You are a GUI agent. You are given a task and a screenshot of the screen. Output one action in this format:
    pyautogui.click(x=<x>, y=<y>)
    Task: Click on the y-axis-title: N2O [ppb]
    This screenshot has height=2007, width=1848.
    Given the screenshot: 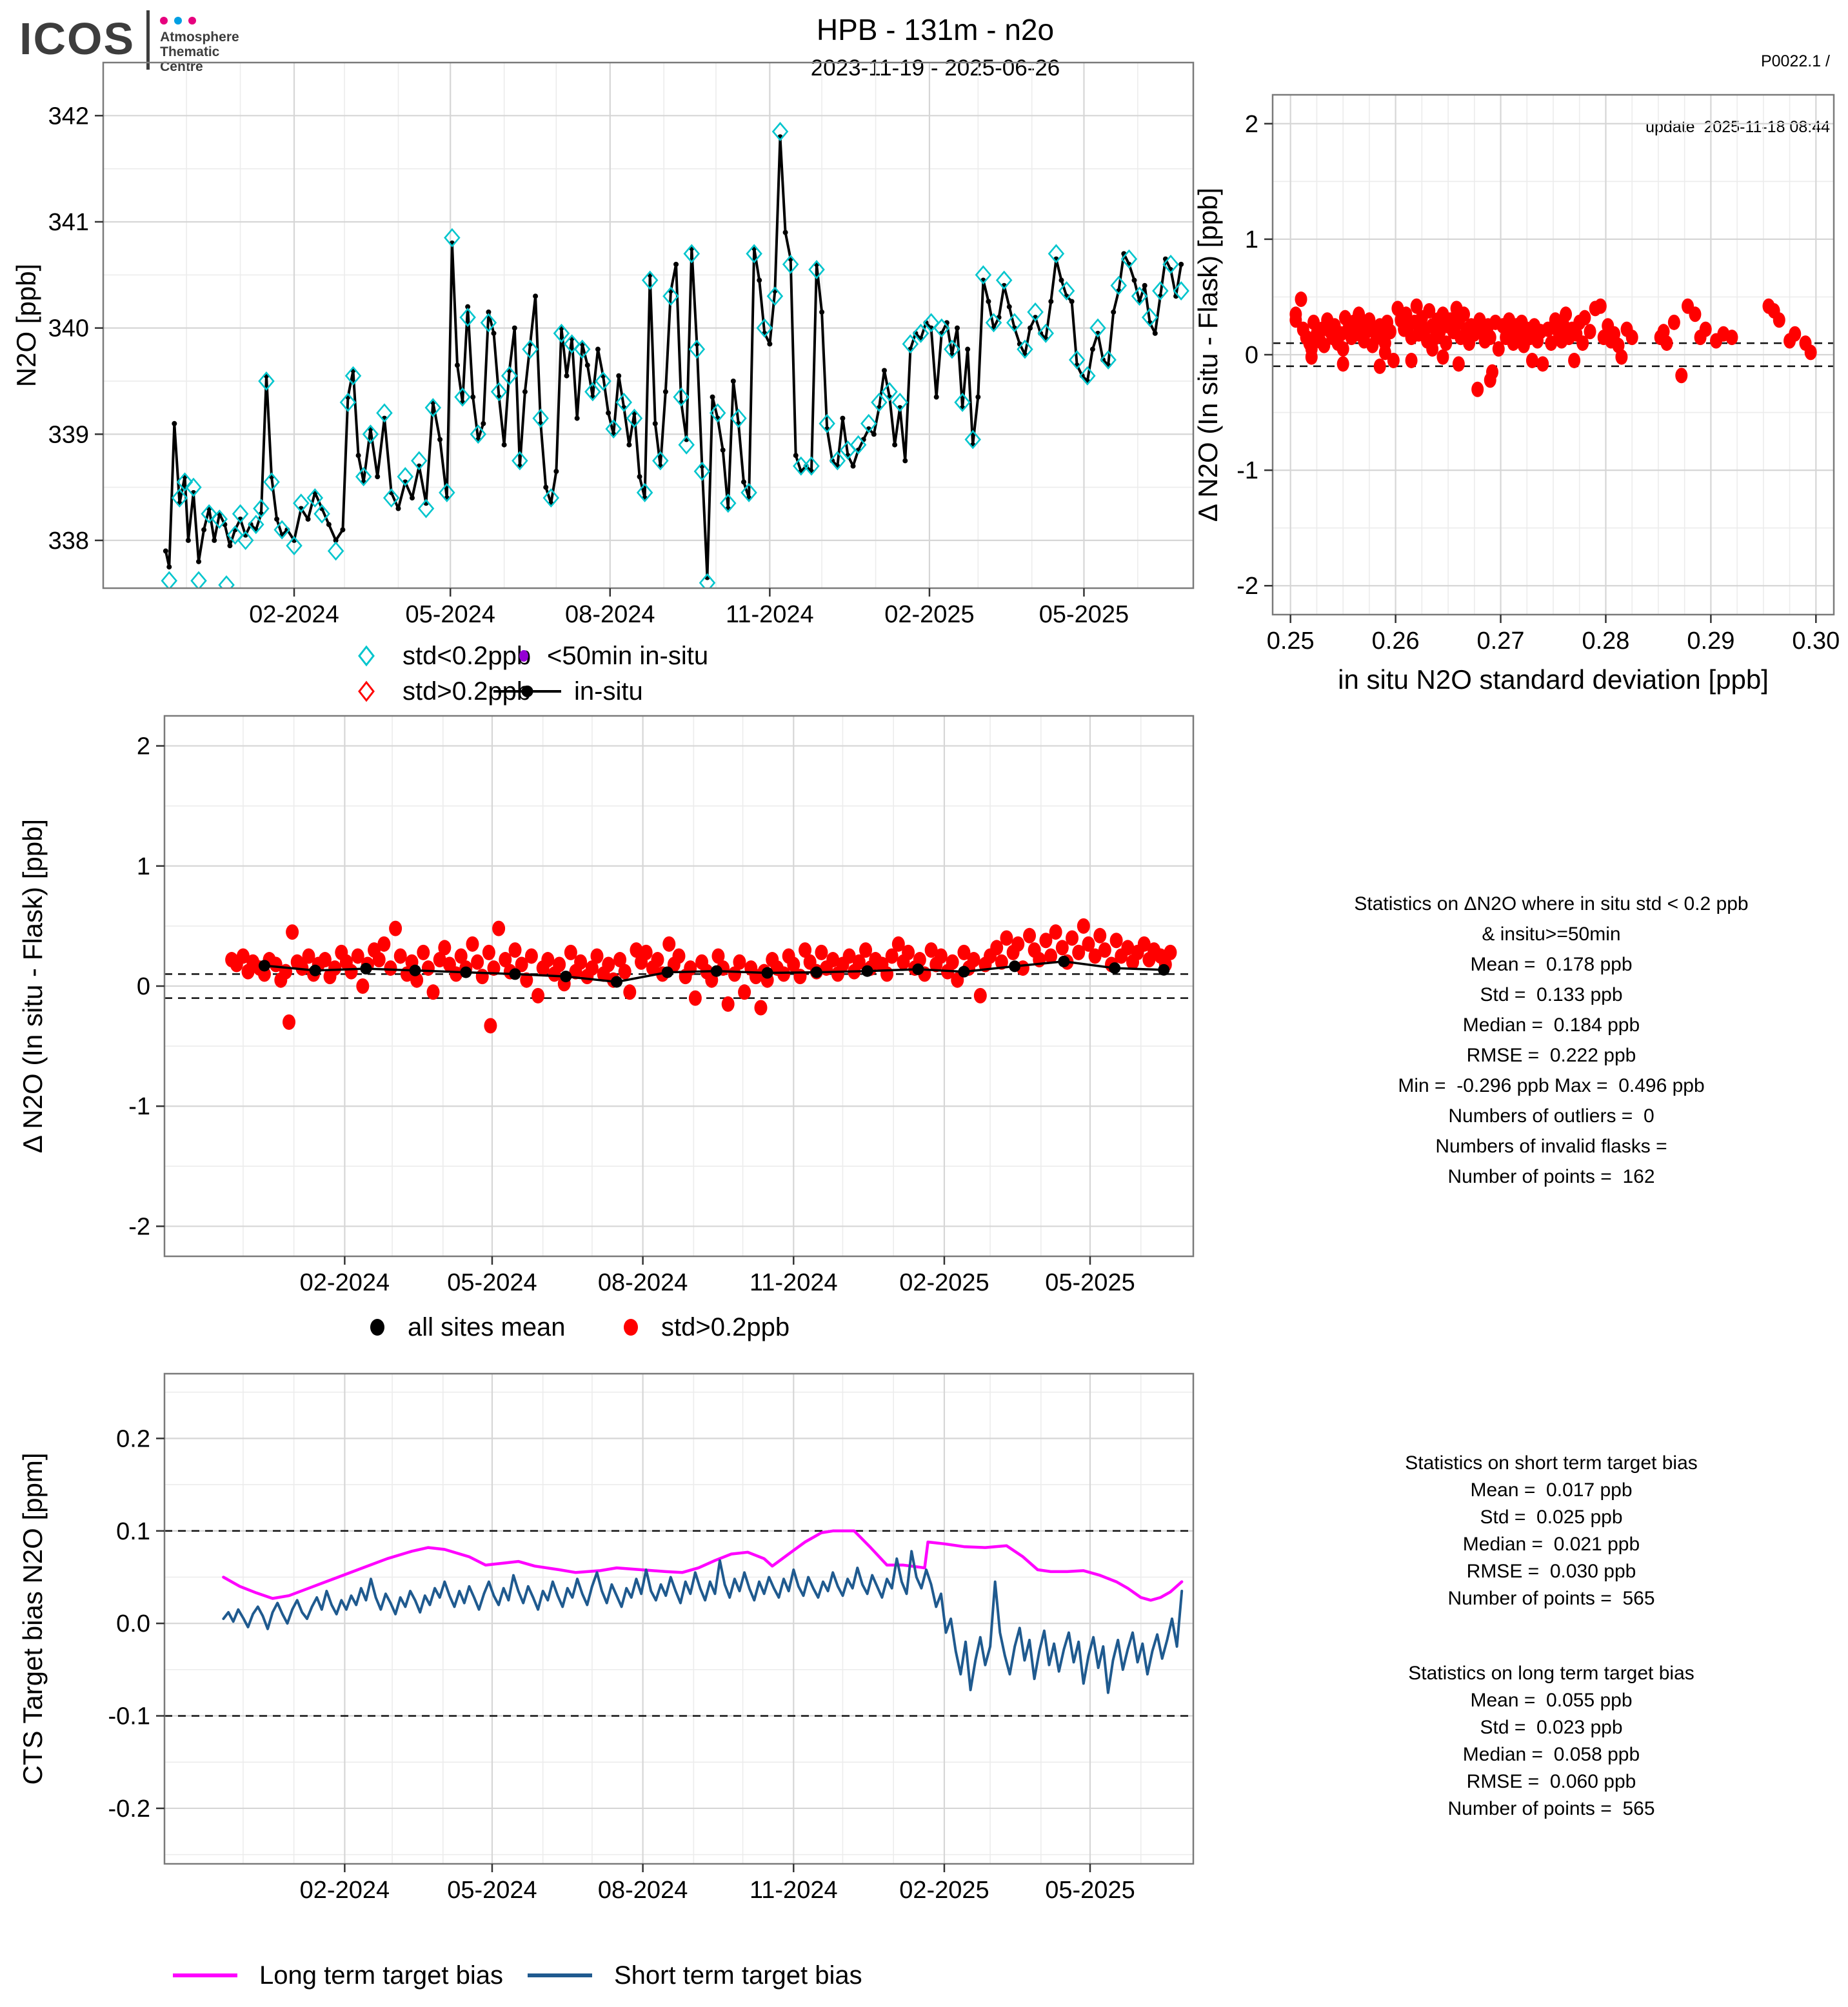 What is the action you would take?
    pyautogui.click(x=26, y=325)
    